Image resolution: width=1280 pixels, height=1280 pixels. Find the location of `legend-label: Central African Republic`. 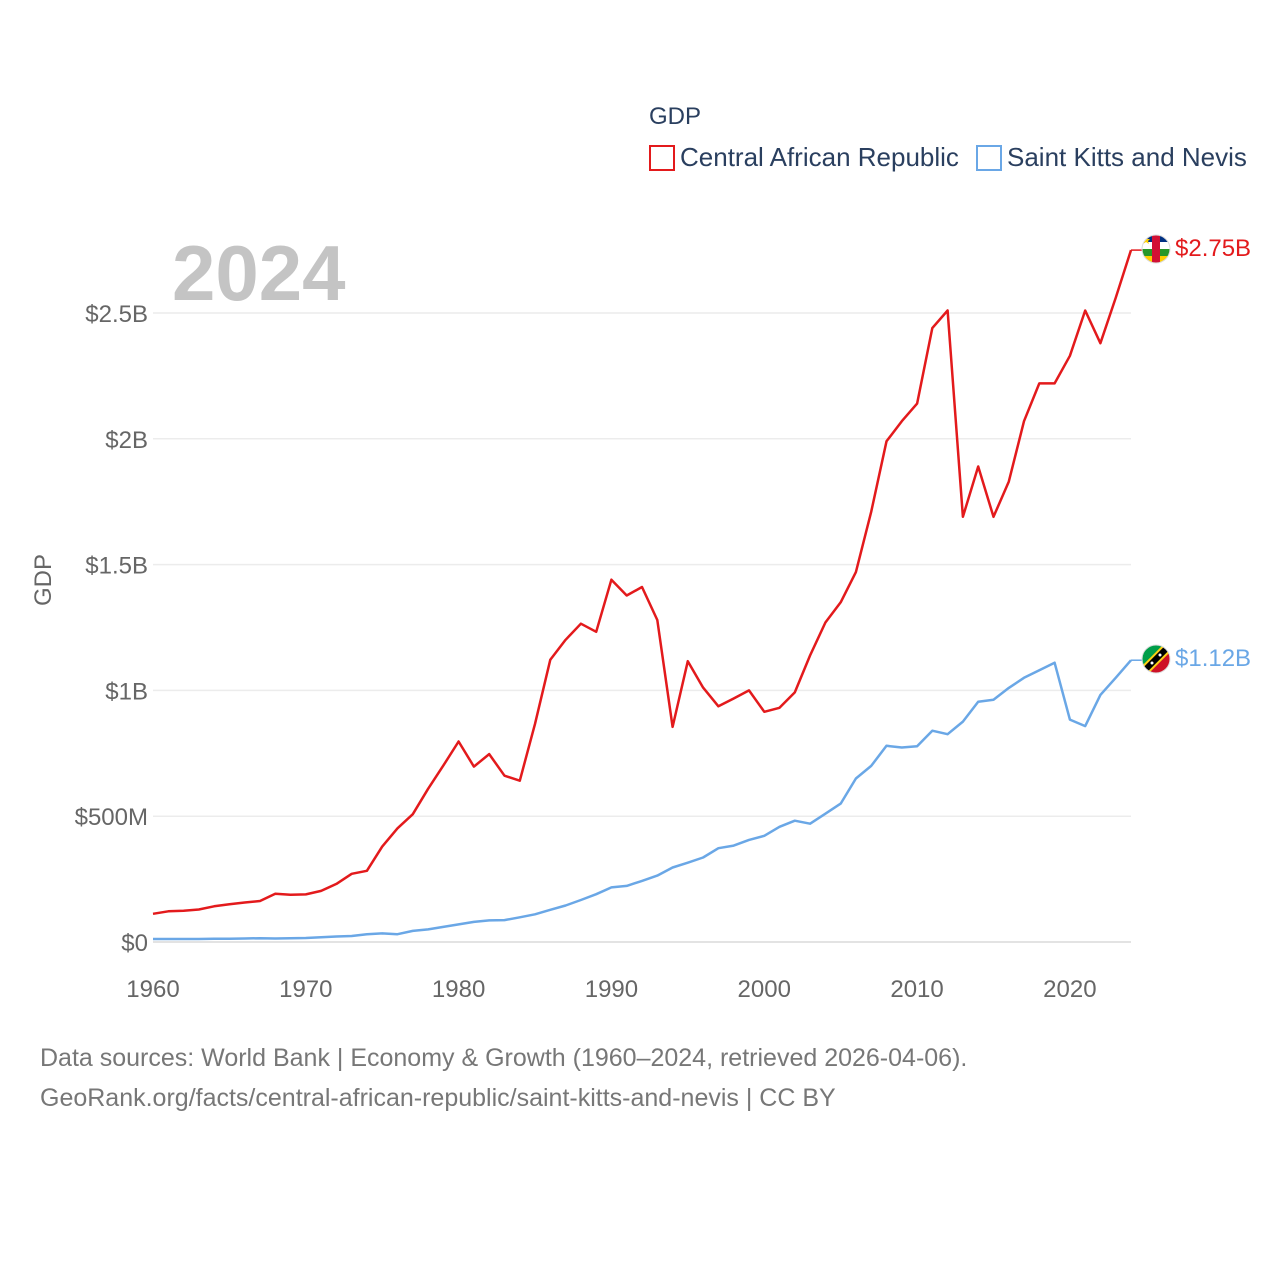

legend-label: Central African Republic is located at coordinates (819, 157).